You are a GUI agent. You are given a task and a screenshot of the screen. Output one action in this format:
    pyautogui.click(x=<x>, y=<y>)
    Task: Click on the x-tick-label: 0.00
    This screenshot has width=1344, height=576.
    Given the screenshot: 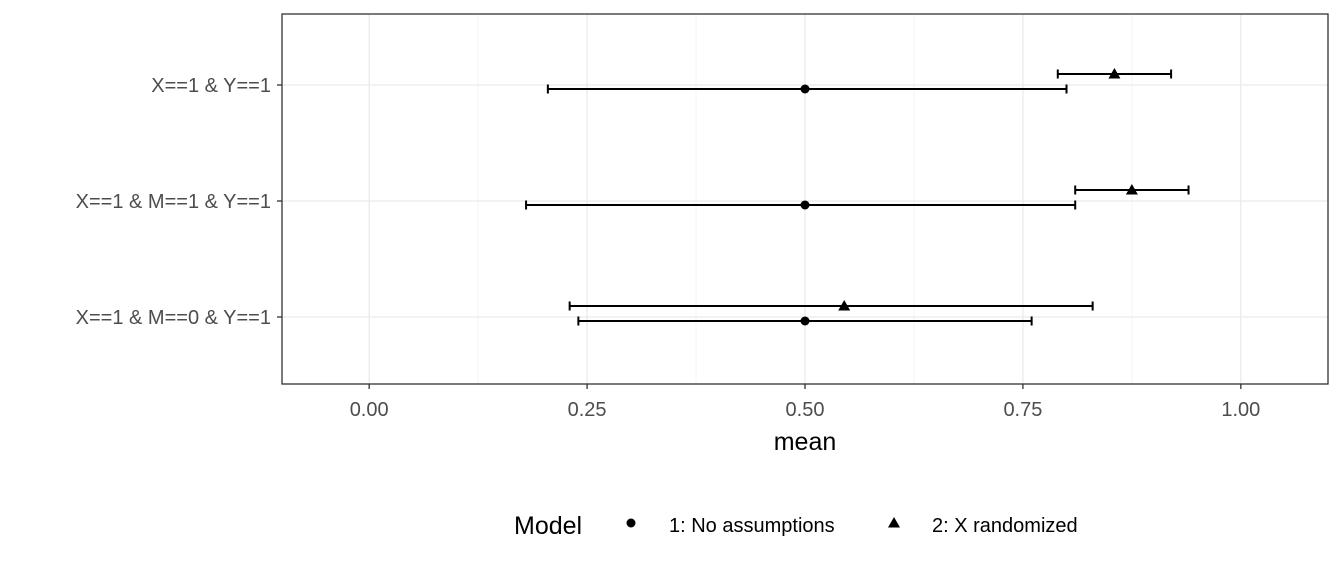 What is the action you would take?
    pyautogui.click(x=369, y=410)
    